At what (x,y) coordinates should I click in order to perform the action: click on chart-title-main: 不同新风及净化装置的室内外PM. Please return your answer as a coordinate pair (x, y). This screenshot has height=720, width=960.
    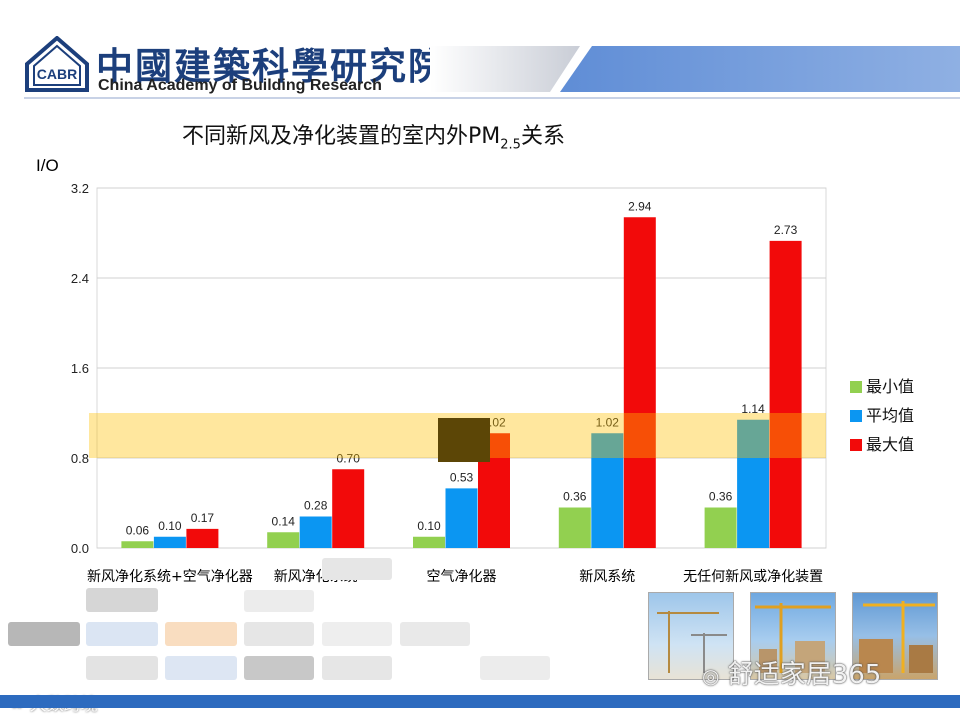
    Looking at the image, I should click on (341, 136).